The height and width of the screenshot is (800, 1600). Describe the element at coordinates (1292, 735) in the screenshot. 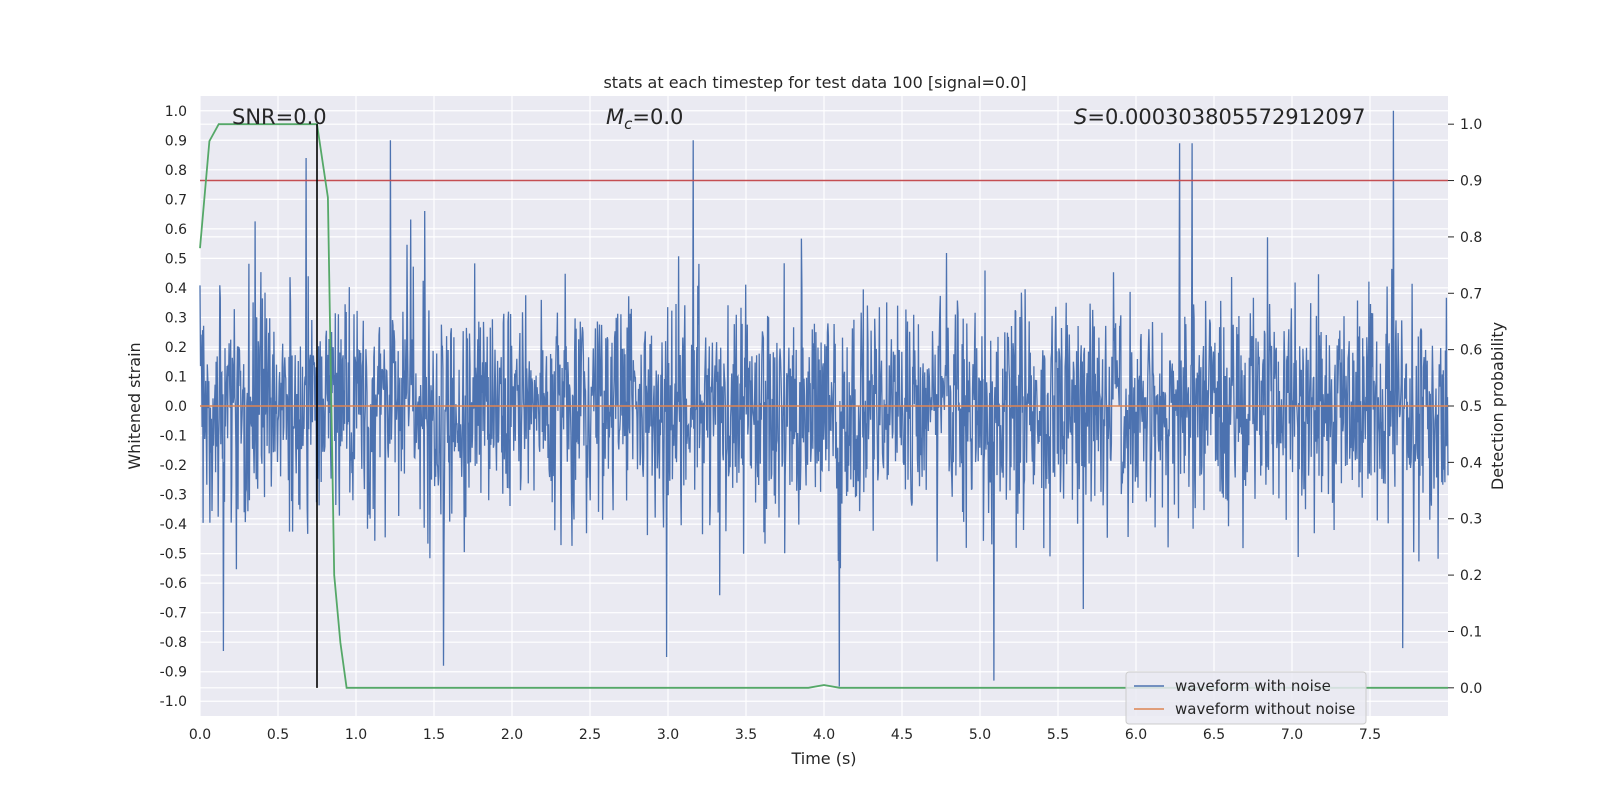

I see `x-tick-label: 7.0` at that location.